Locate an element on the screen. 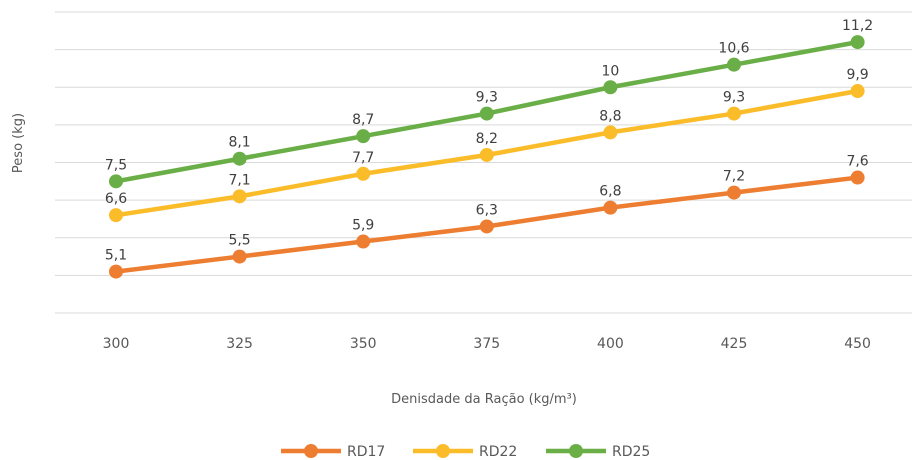 This screenshot has height=460, width=912. x-tick-label: 450 is located at coordinates (857, 344).